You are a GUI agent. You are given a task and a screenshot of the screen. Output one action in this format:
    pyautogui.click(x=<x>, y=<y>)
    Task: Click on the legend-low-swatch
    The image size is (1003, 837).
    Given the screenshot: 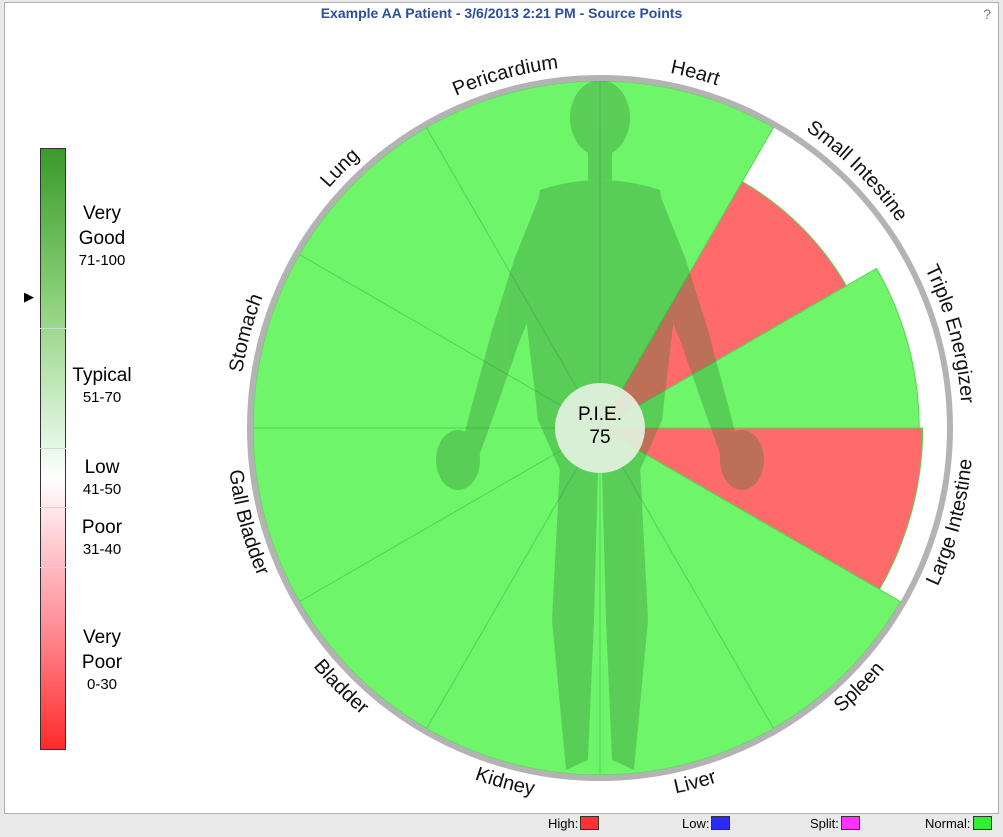 What is the action you would take?
    pyautogui.click(x=721, y=823)
    